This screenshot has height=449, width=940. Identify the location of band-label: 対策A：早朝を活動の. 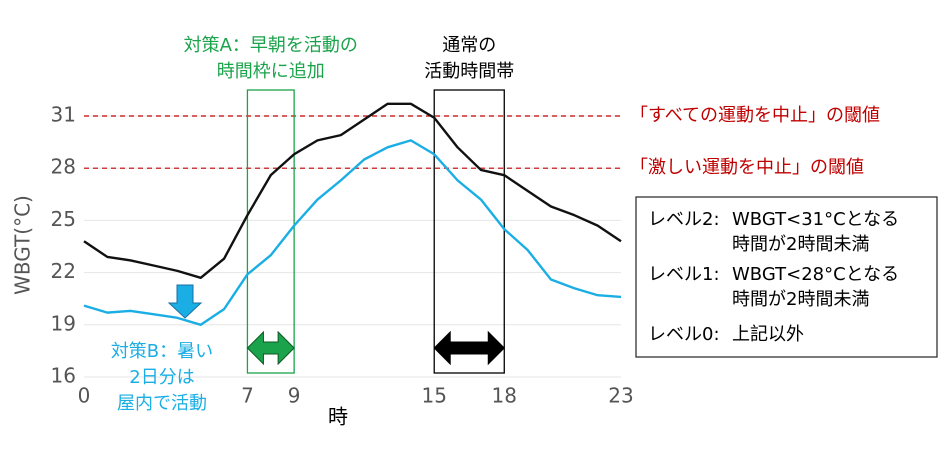
(271, 45).